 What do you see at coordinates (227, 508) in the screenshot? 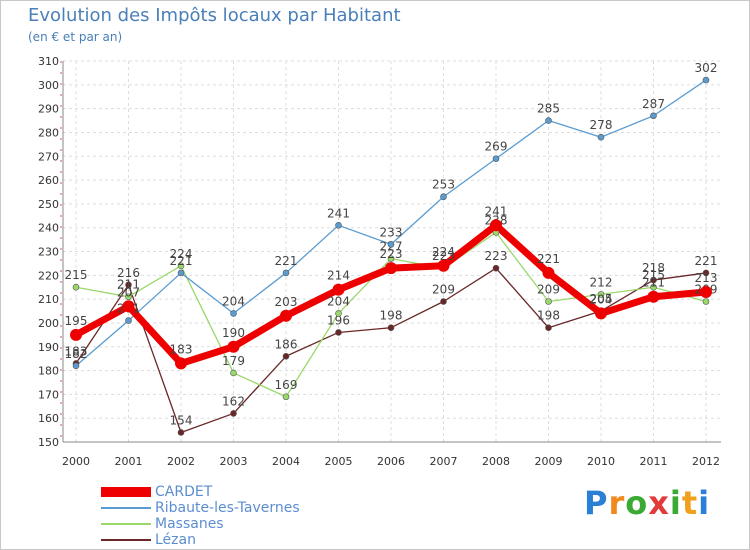
I see `legend-label: Ribaute-les-Tavernes` at bounding box center [227, 508].